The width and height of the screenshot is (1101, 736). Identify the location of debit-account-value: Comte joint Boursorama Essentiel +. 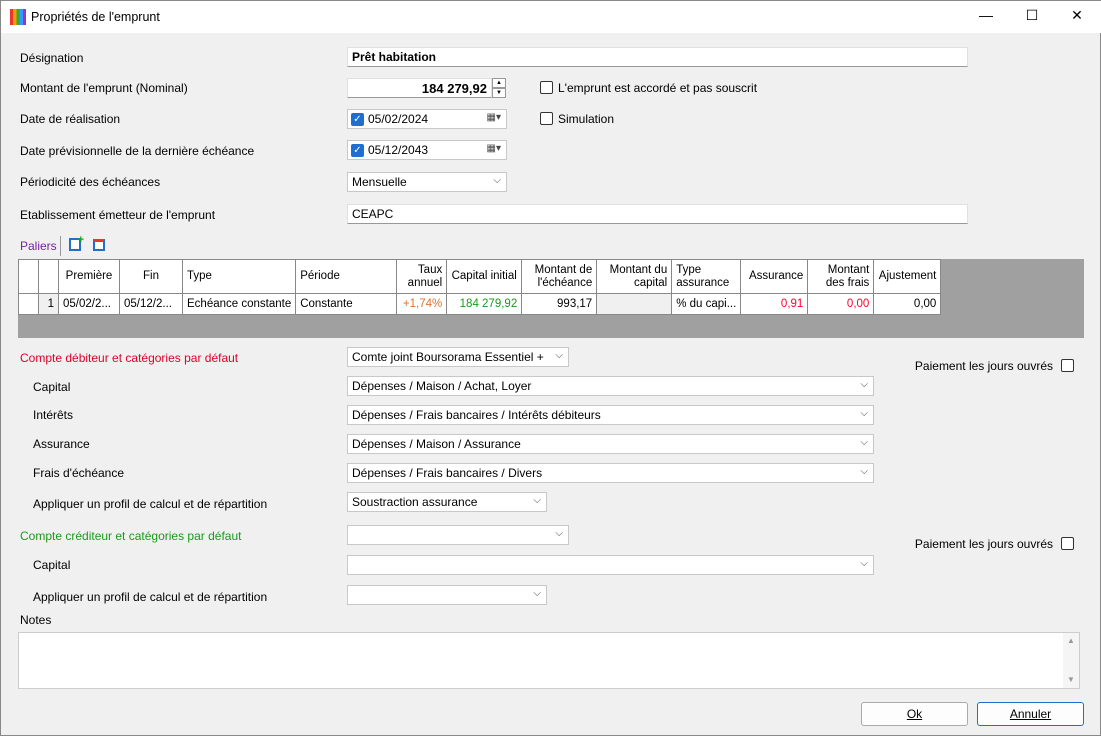
(448, 357).